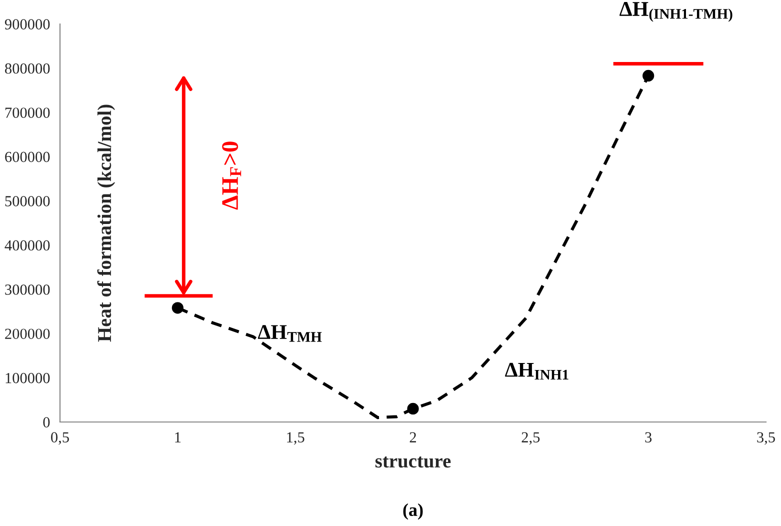 This screenshot has height=526, width=781. What do you see at coordinates (766, 438) in the screenshot?
I see `x-tick-label: 3,5` at bounding box center [766, 438].